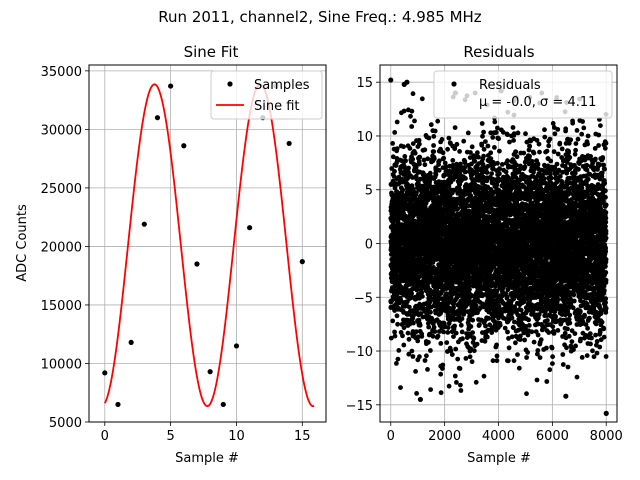 This screenshot has height=480, width=640. What do you see at coordinates (236, 436) in the screenshot?
I see `left-xtick-label: 10` at bounding box center [236, 436].